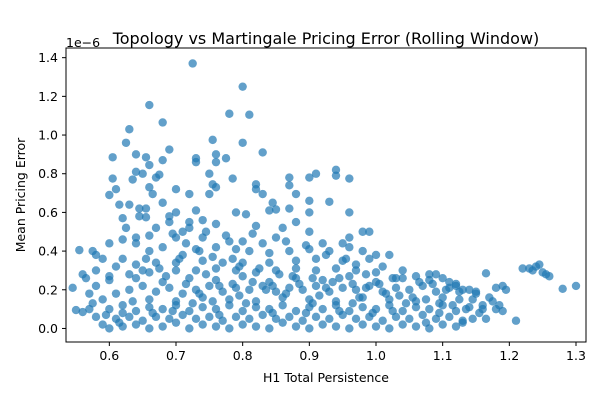  I want to click on y-tick-label: 1.4, so click(48, 57).